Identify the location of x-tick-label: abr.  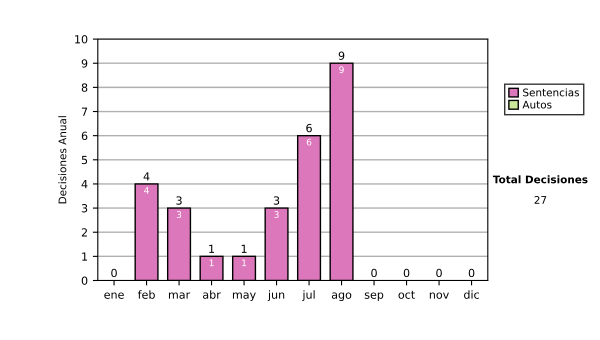
(212, 294).